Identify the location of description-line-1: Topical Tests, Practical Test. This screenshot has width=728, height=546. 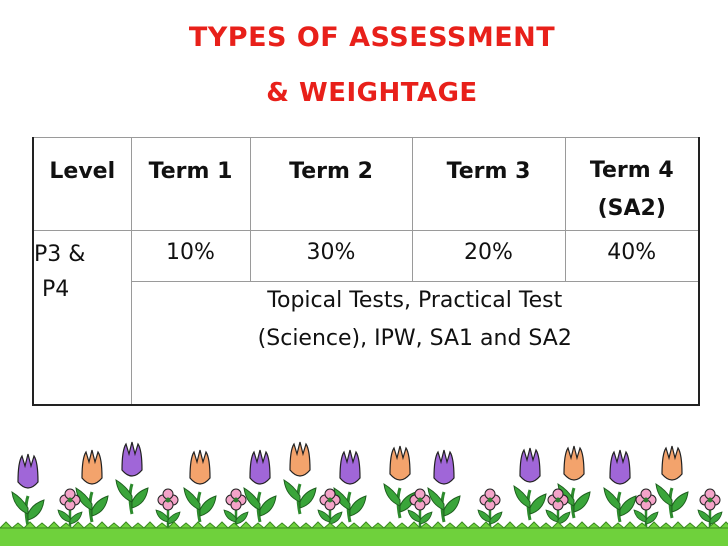
(415, 300).